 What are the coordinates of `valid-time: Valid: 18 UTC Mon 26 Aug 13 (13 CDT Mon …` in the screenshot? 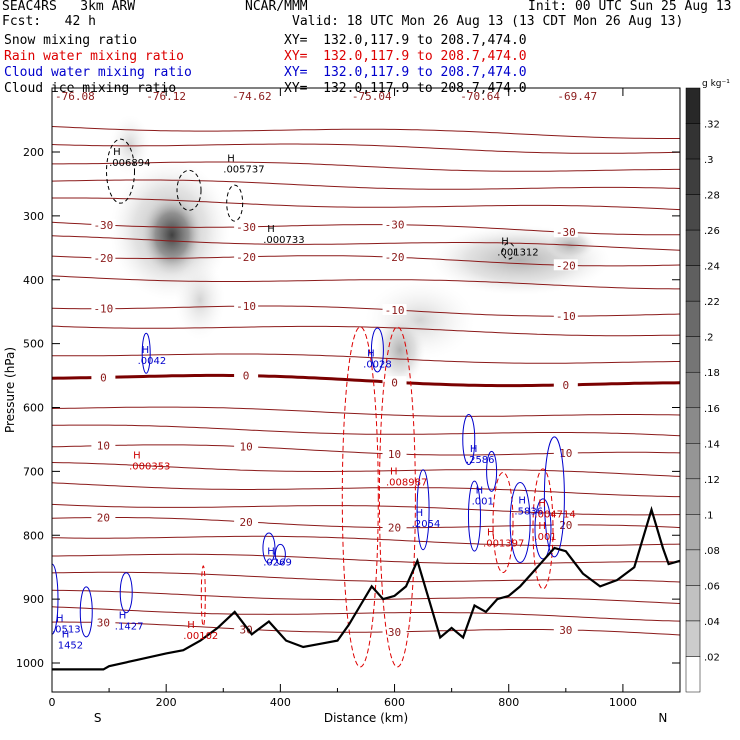 It's located at (488, 21).